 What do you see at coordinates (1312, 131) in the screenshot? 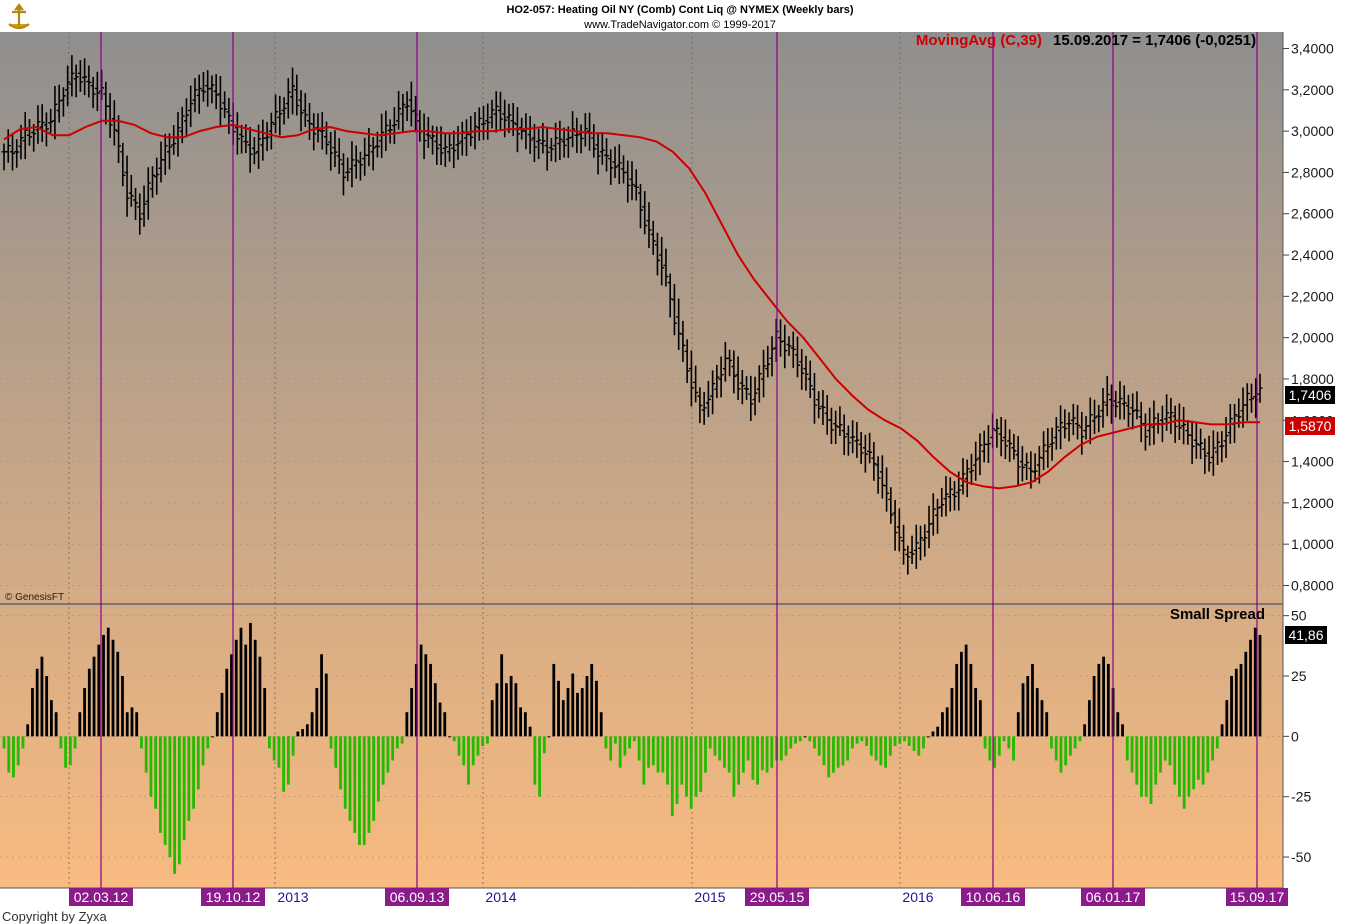
I see `price-tick-label: 3,0000` at bounding box center [1312, 131].